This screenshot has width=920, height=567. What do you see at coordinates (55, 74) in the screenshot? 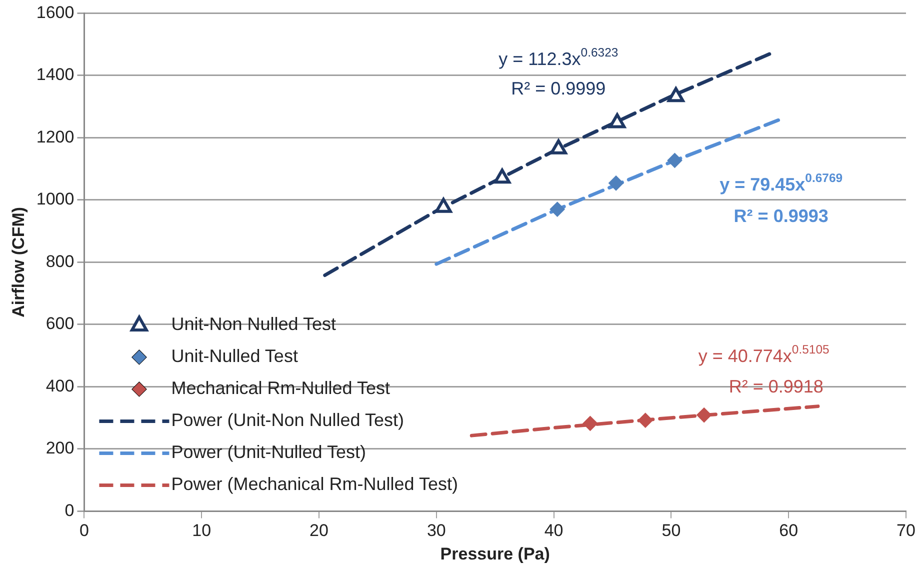
I see `y-tick-label: 1400` at bounding box center [55, 74].